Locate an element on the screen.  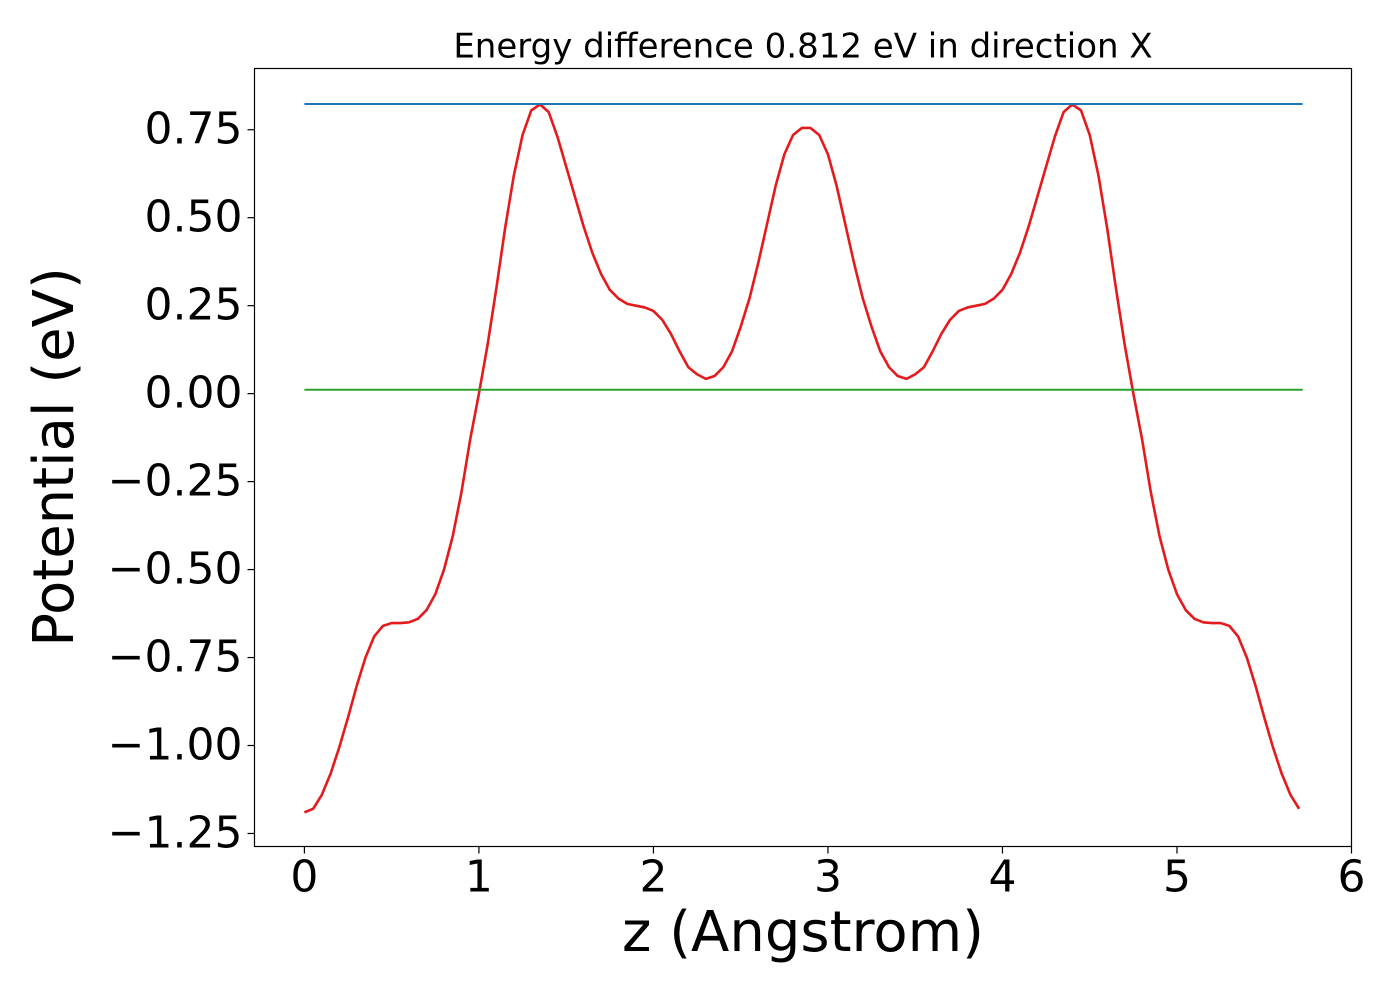
y-tick-label: −0.25 is located at coordinates (175, 481).